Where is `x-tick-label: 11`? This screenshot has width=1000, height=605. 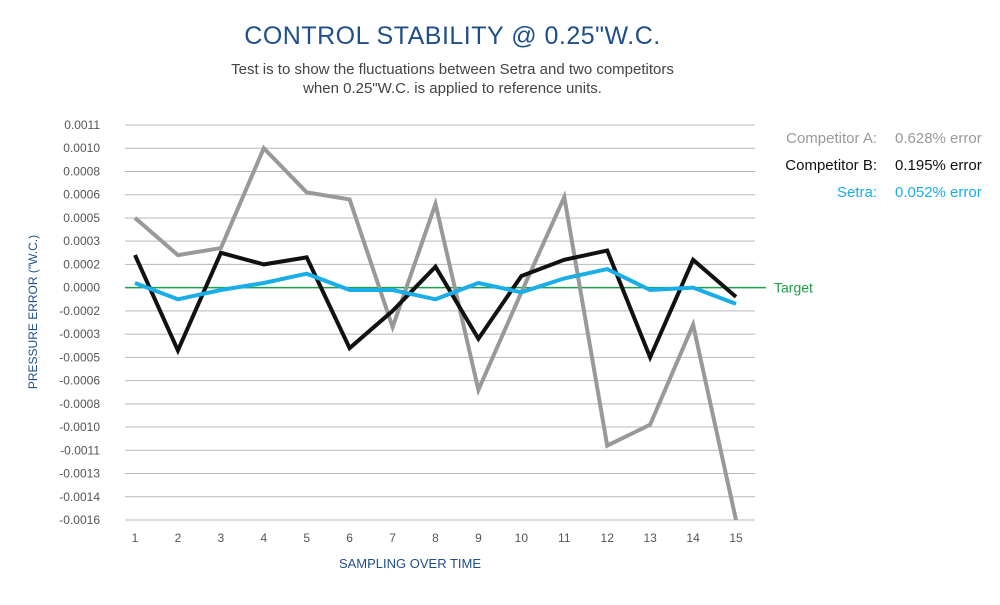
x-tick-label: 11 is located at coordinates (564, 538).